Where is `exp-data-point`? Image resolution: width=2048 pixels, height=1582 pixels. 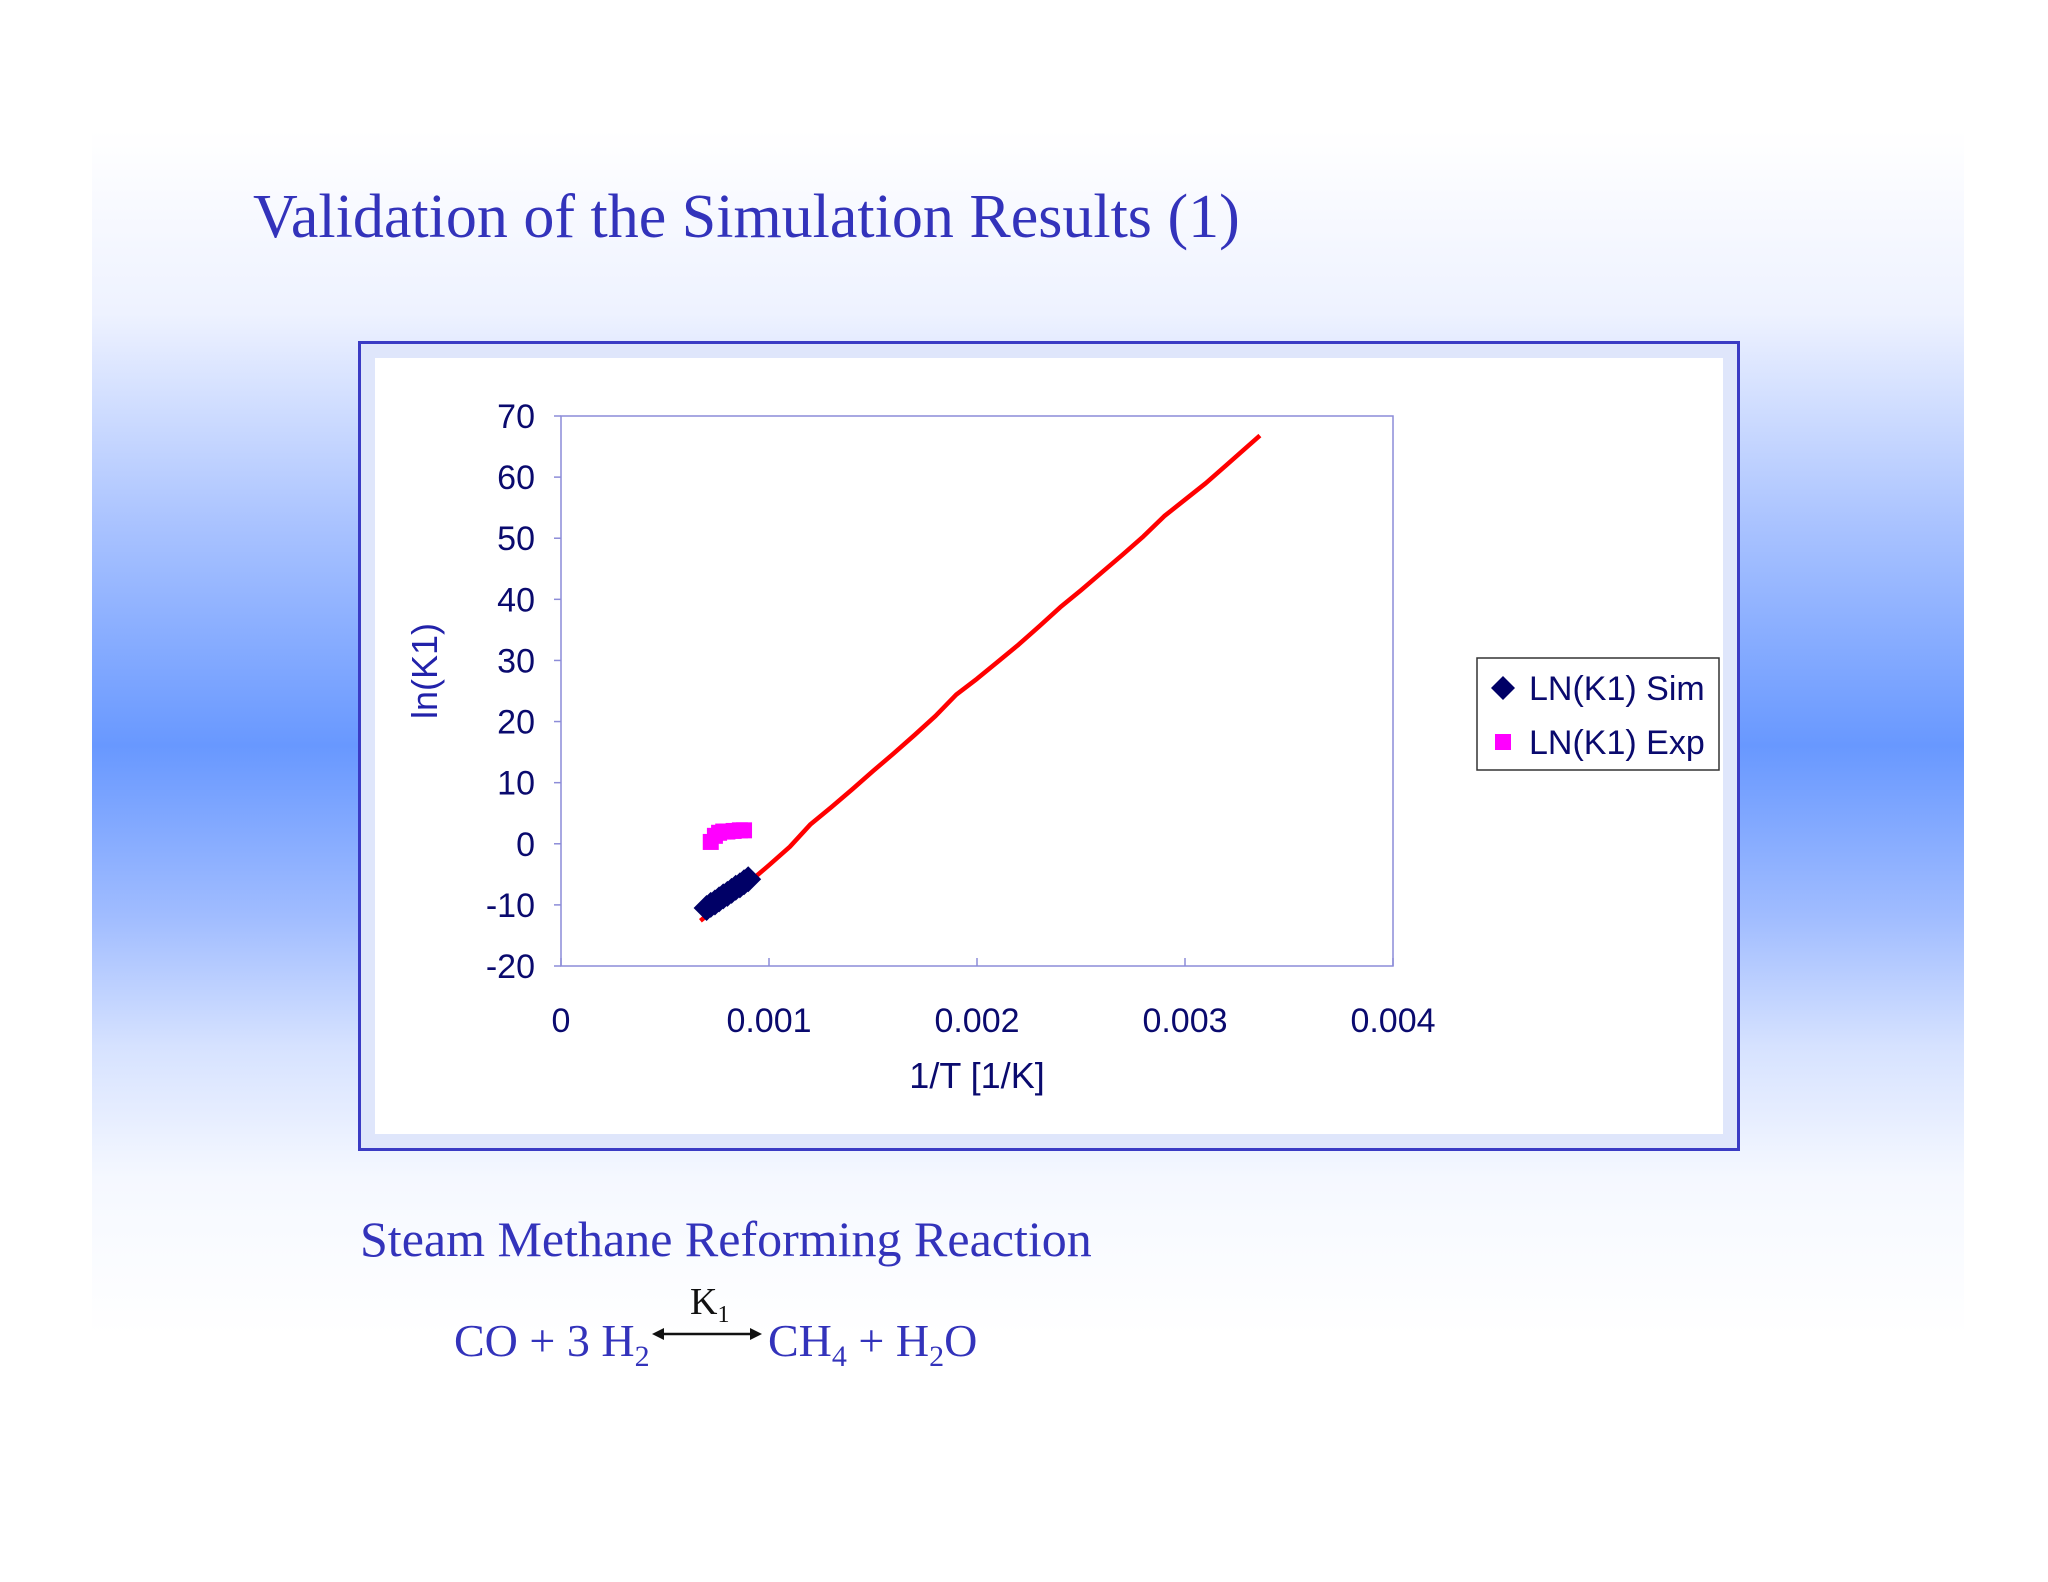 exp-data-point is located at coordinates (744, 830).